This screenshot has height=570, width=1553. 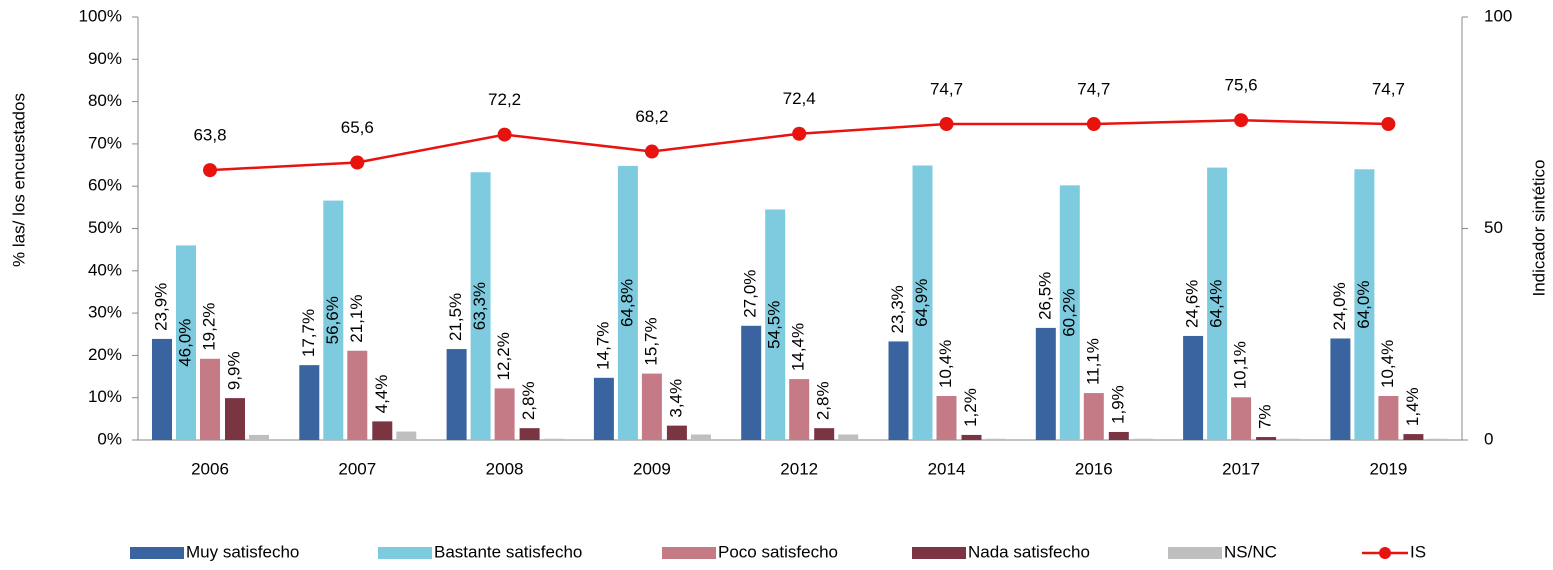 What do you see at coordinates (209, 135) in the screenshot?
I see `is-label: 63,8` at bounding box center [209, 135].